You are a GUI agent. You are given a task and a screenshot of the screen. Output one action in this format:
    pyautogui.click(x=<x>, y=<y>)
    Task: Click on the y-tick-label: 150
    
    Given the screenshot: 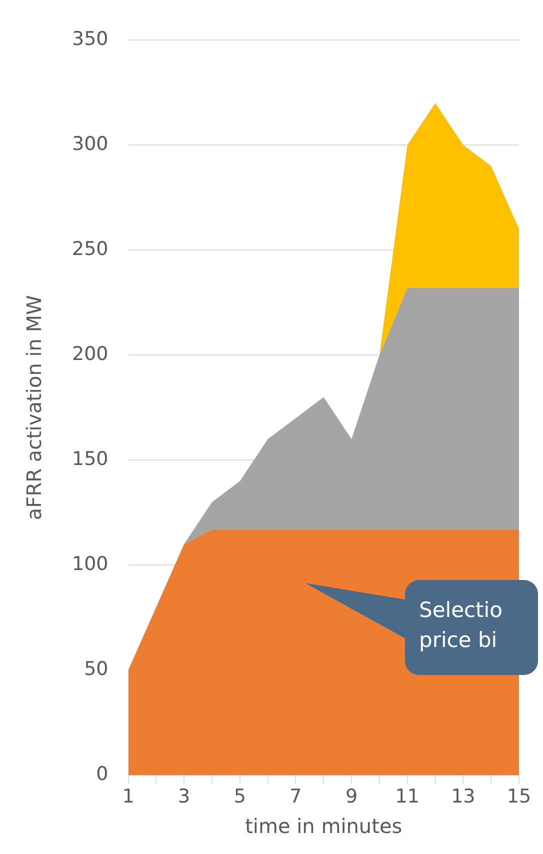 What is the action you would take?
    pyautogui.click(x=90, y=459)
    